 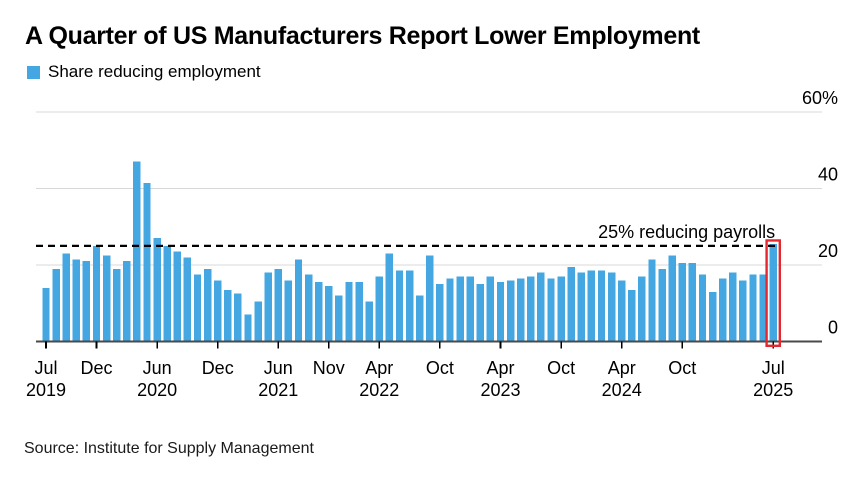 What do you see at coordinates (828, 175) in the screenshot?
I see `y-axis-label-40: 40` at bounding box center [828, 175].